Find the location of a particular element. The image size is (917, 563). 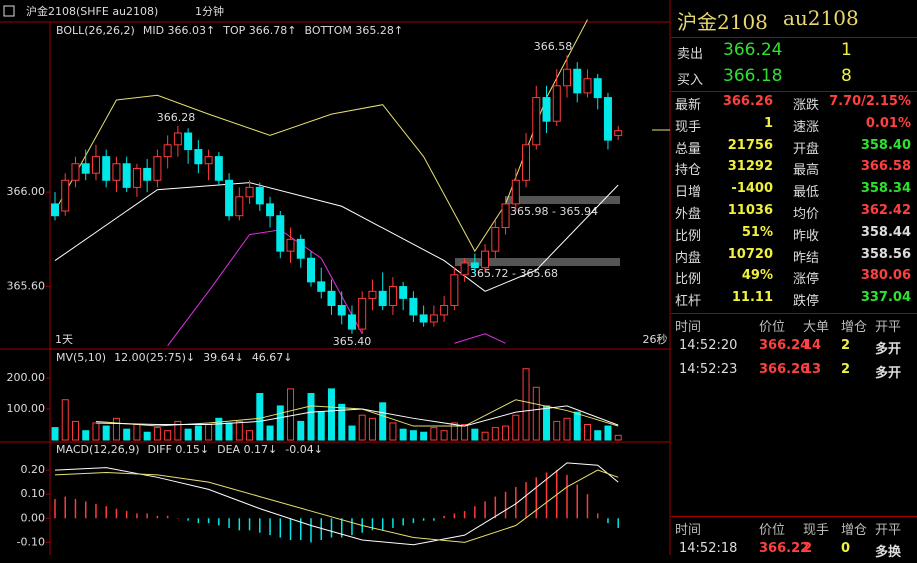

order-price: 366.18 is located at coordinates (753, 76).